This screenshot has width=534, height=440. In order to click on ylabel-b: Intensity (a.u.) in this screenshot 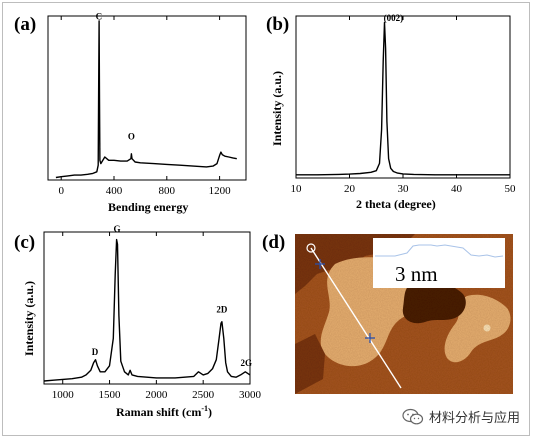, I will do `click(277, 108)`.